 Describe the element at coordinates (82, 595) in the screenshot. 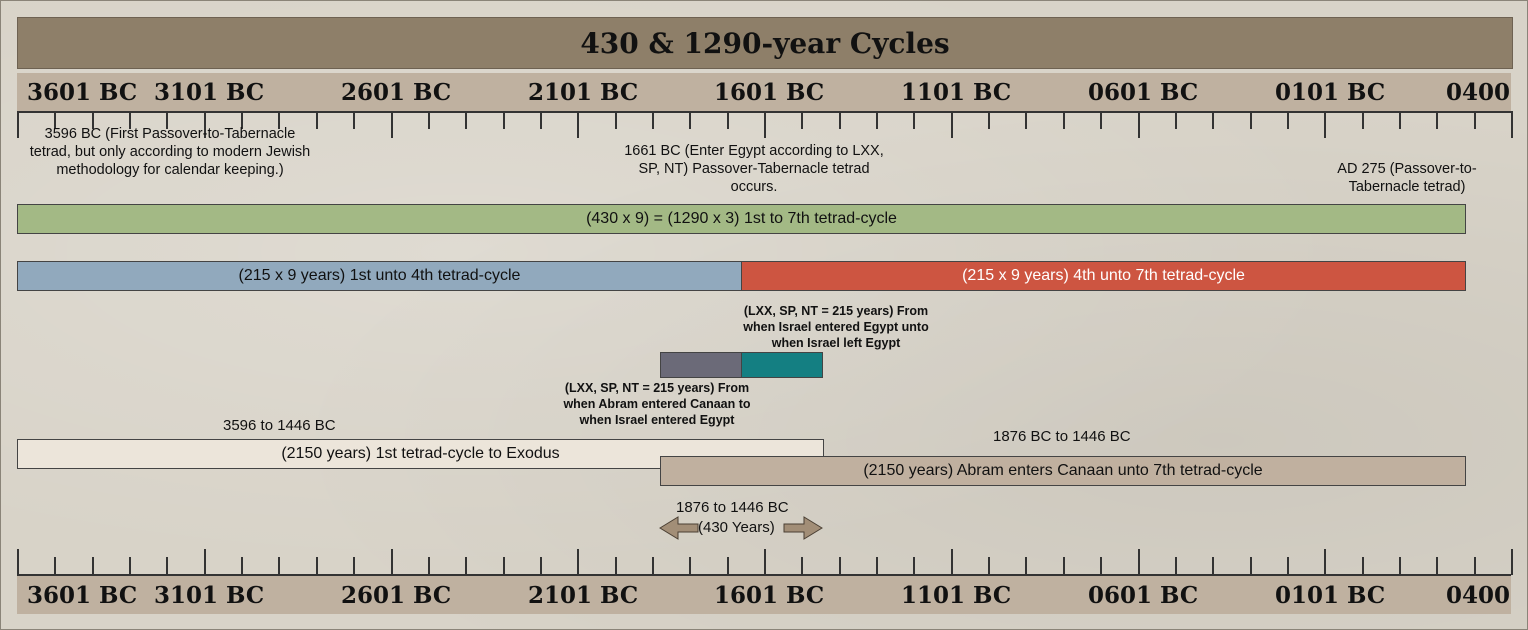

I see `bottom-axis-label-3601: 3601 BC` at that location.